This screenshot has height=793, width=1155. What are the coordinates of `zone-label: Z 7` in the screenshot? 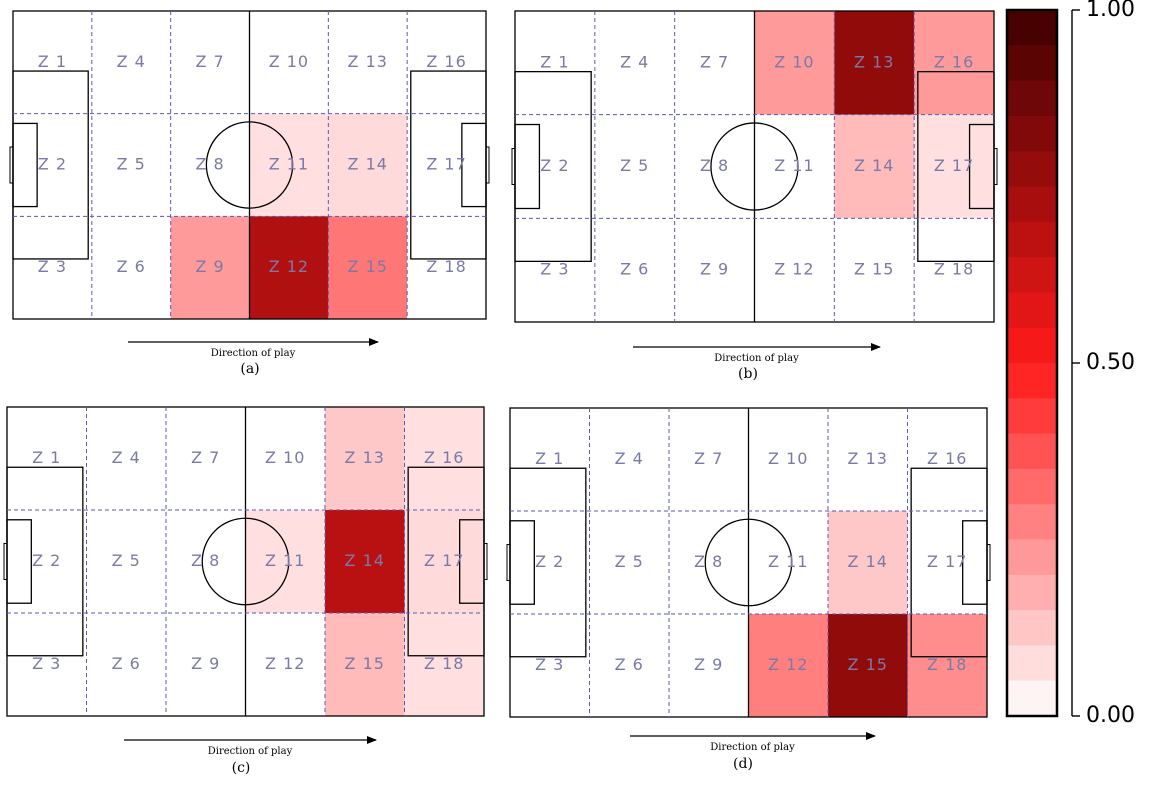 It's located at (714, 61).